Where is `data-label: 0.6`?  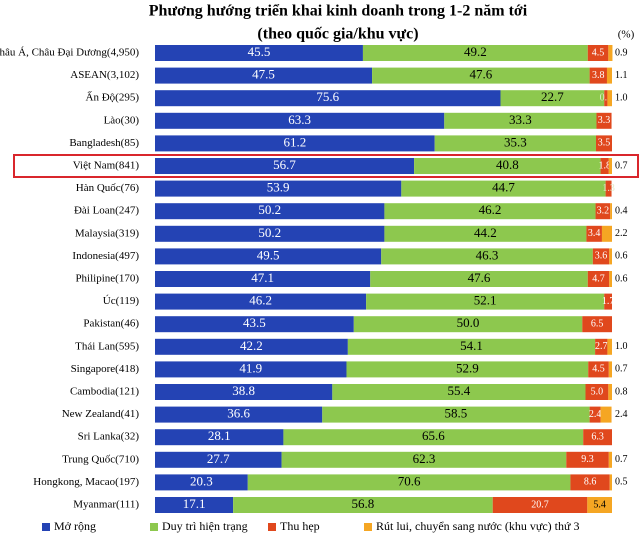 data-label: 0.6 is located at coordinates (621, 256).